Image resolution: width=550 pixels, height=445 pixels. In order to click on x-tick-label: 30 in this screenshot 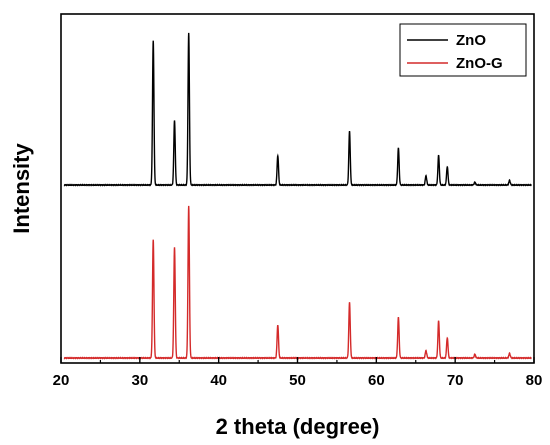, I will do `click(139, 380)`.